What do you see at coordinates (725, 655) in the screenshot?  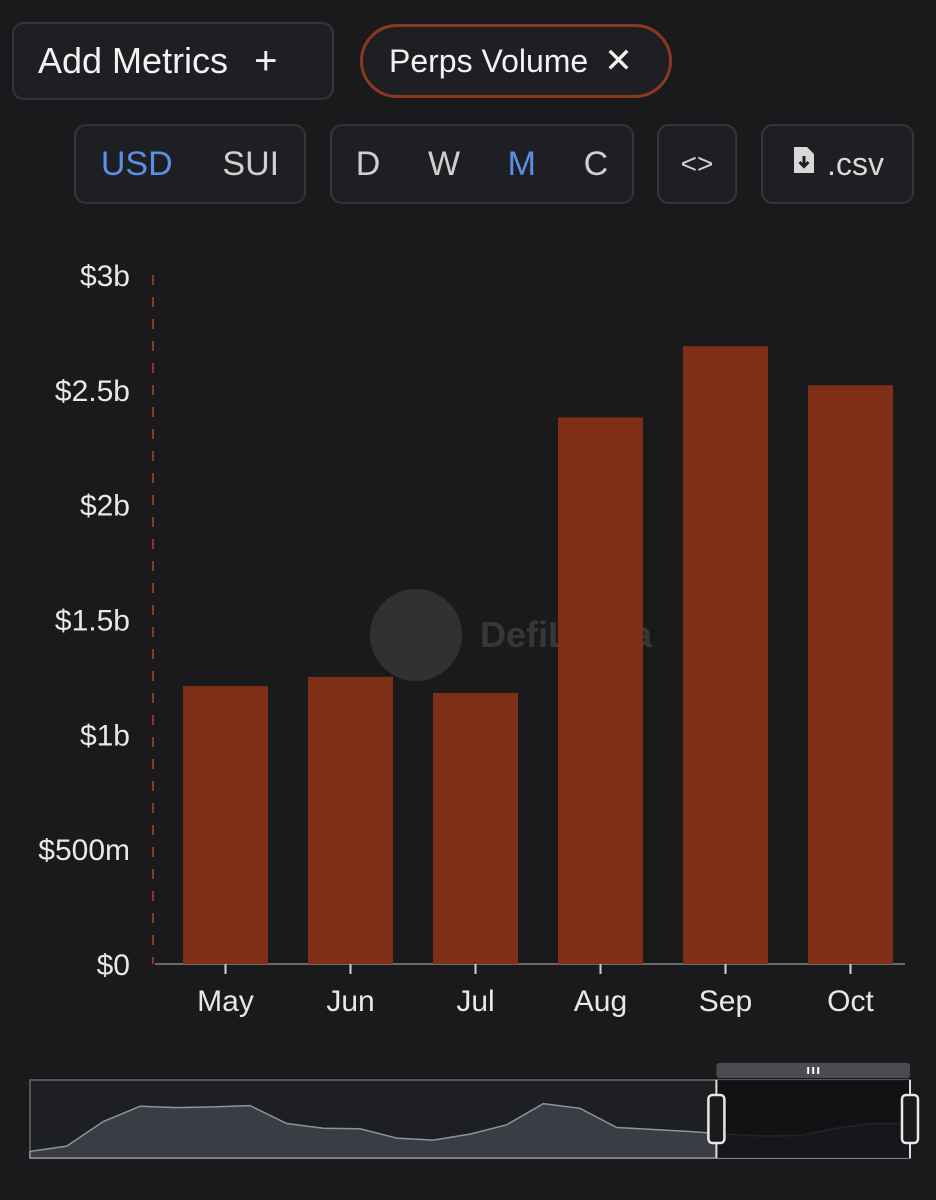 I see `bar-sep` at bounding box center [725, 655].